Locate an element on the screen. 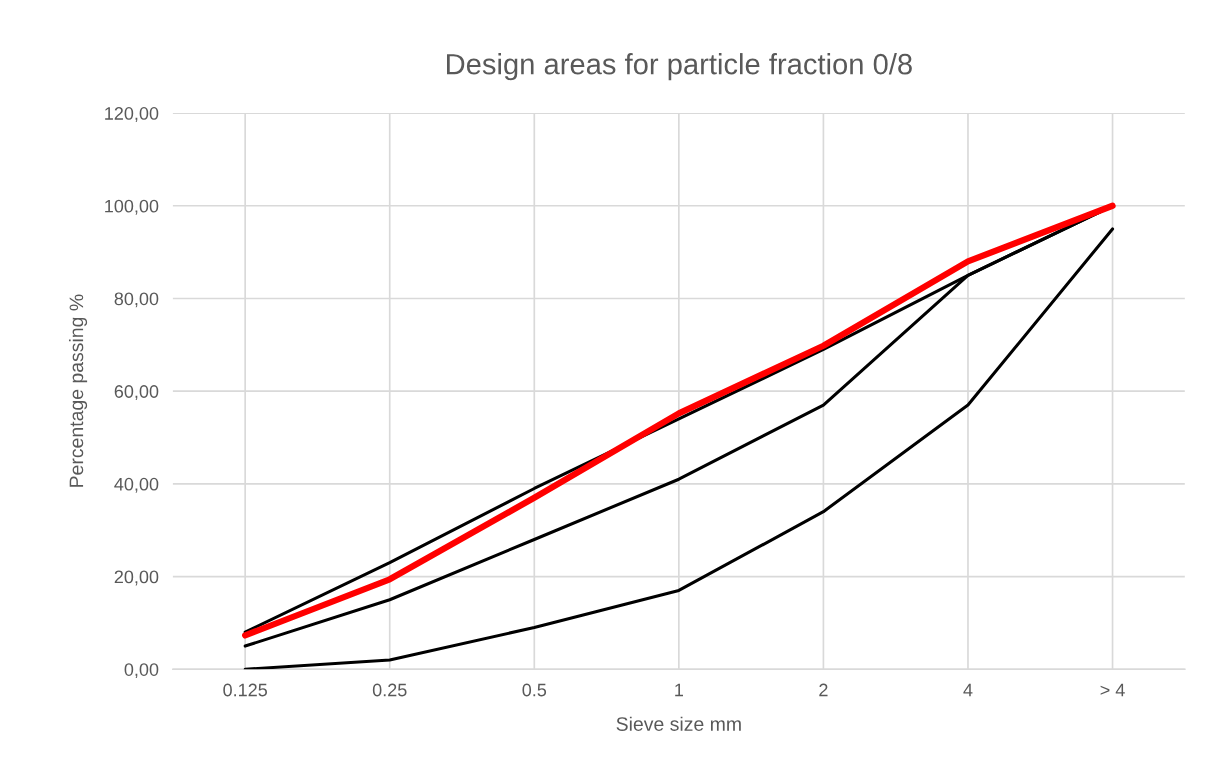 The width and height of the screenshot is (1209, 780). x-tick-label: > 4 is located at coordinates (1112, 690).